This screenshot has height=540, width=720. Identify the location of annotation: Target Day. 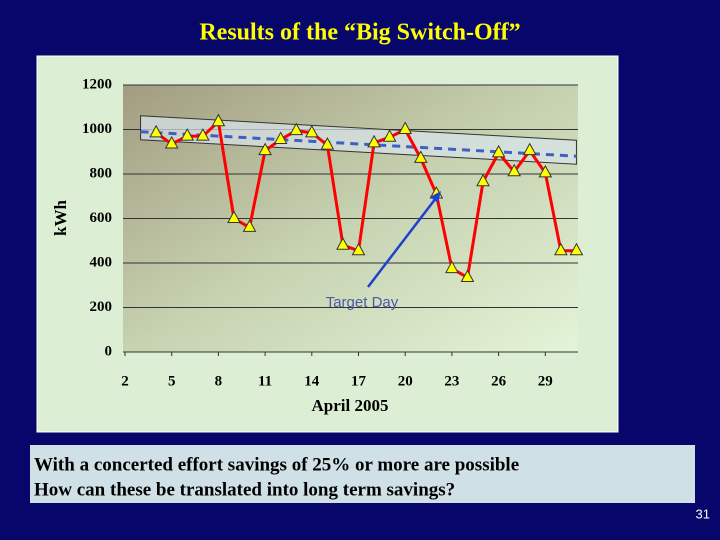
(362, 302).